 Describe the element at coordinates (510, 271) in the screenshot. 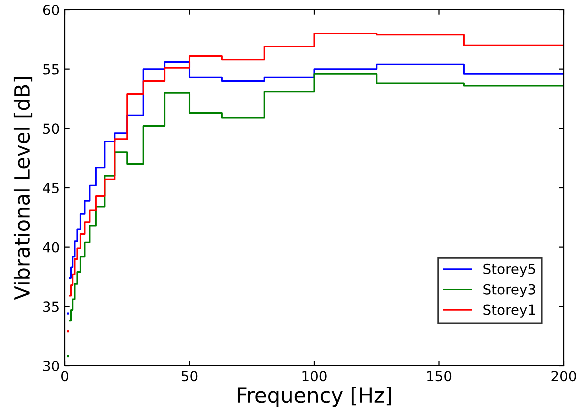

I see `legend-label: Storey5` at that location.